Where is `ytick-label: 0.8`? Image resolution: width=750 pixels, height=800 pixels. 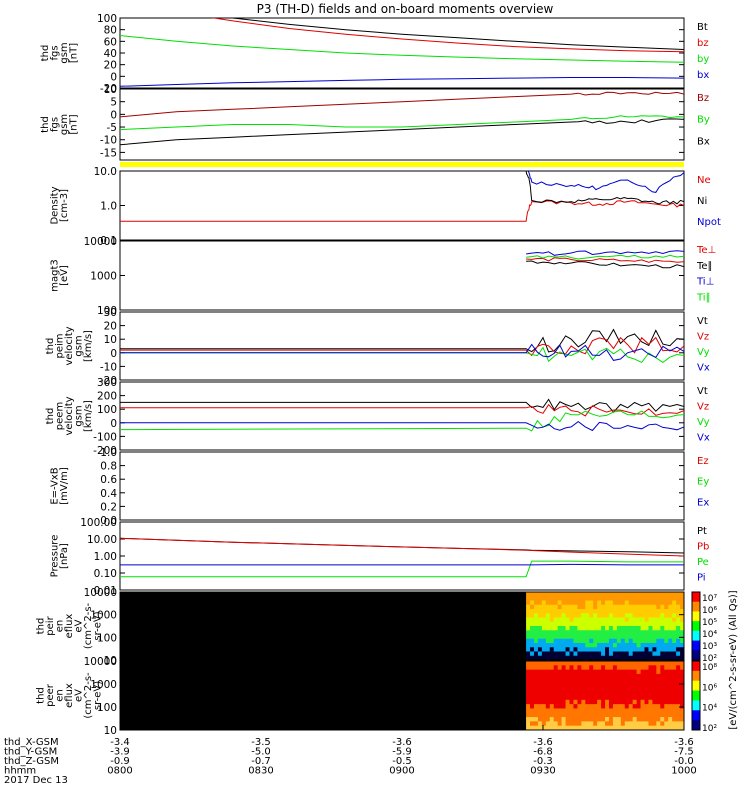 ytick-label: 0.8 is located at coordinates (108, 467).